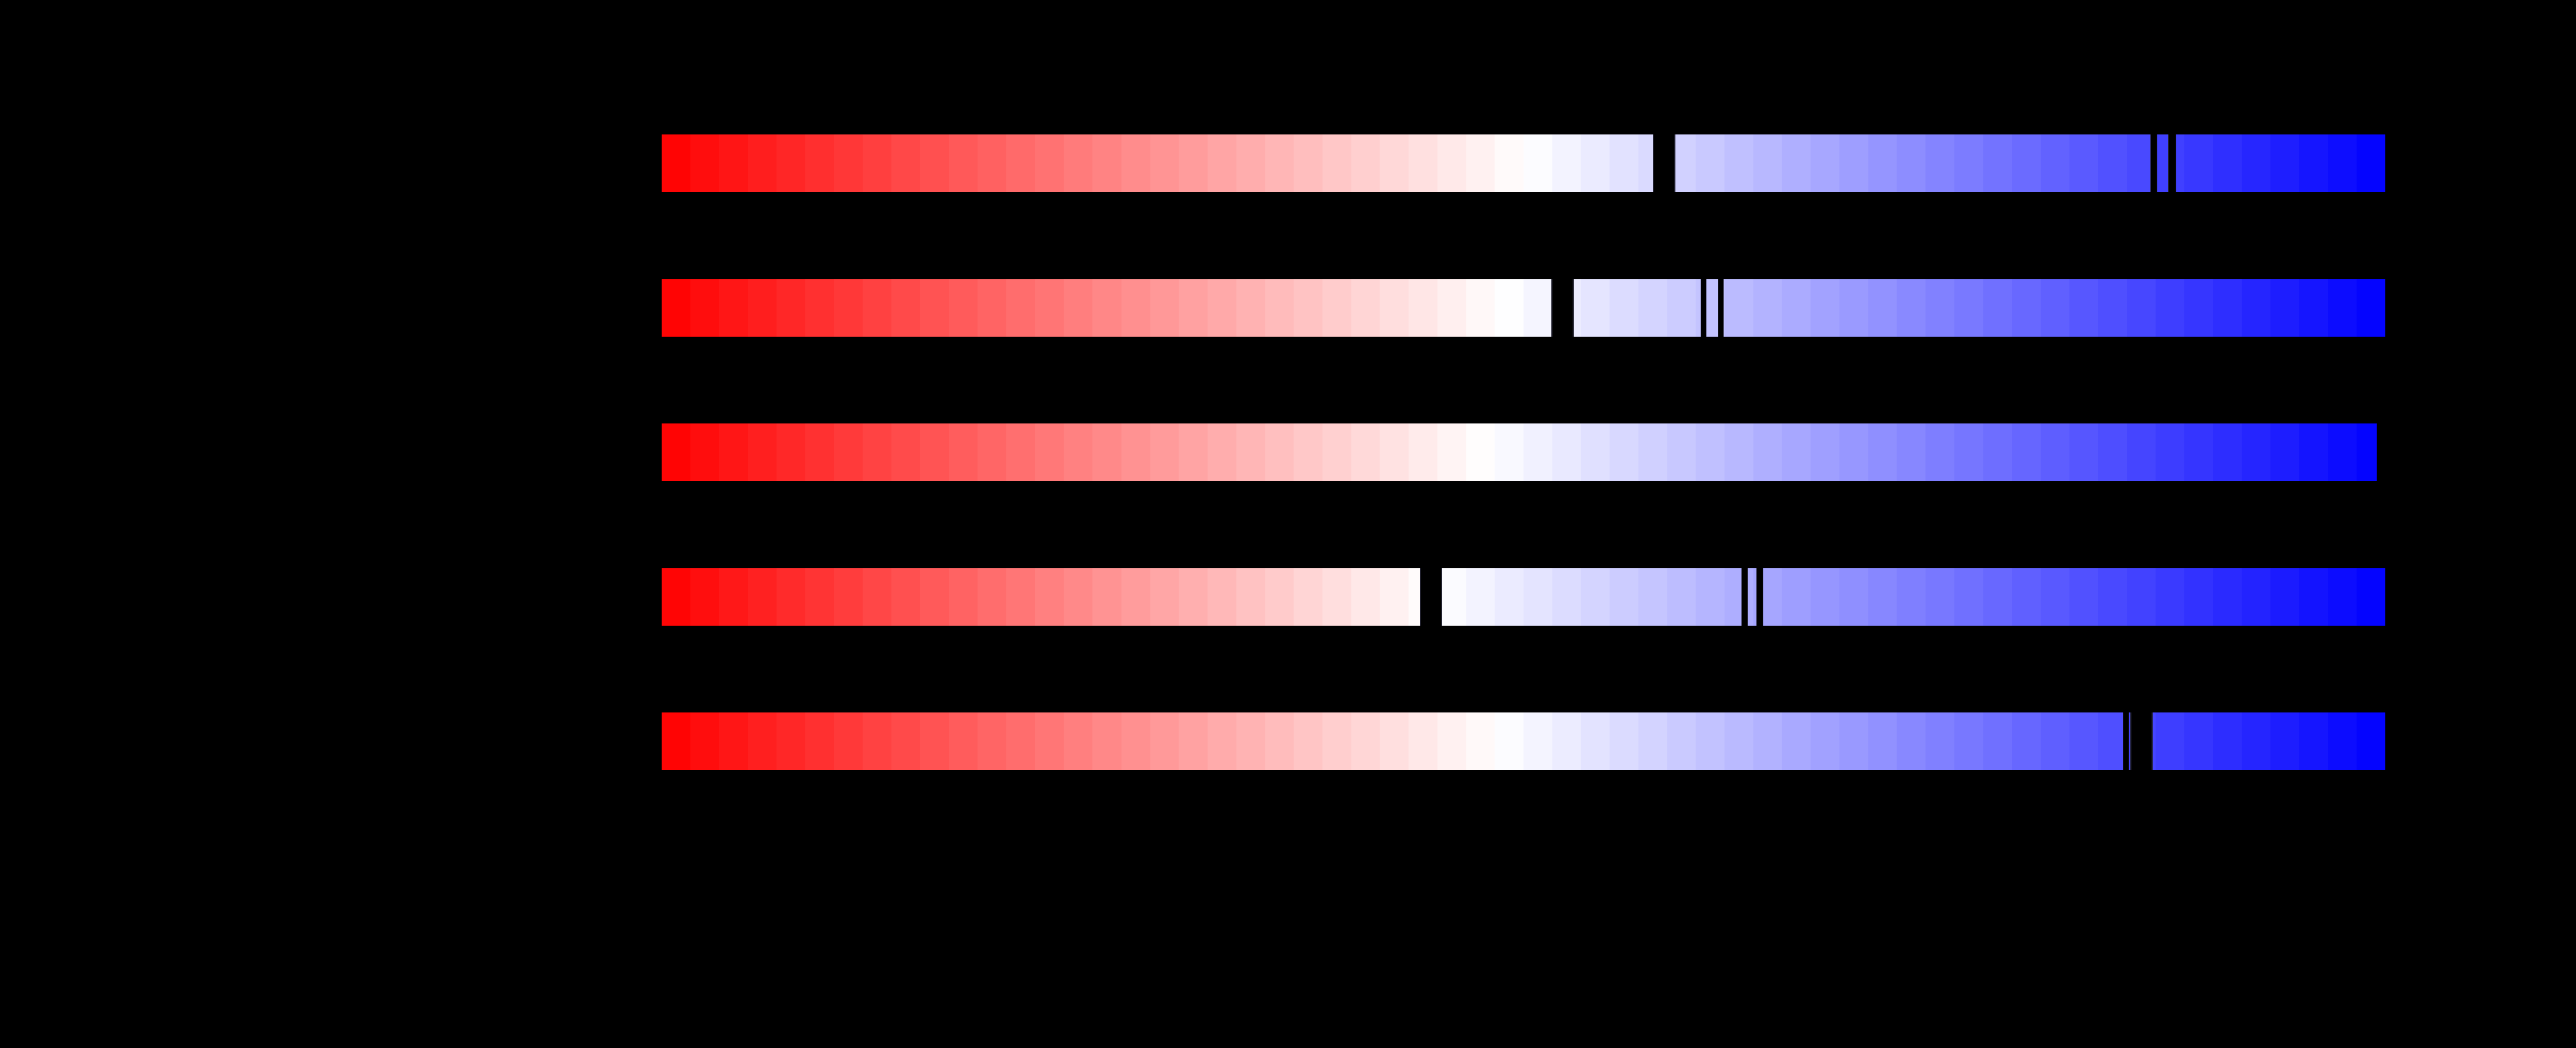  I want to click on end-gap-marker, so click(2380, 452).